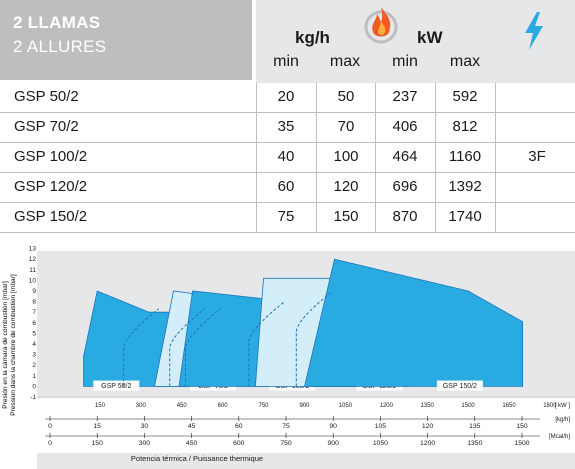  Describe the element at coordinates (465, 186) in the screenshot. I see `kw-max: 1392` at that location.